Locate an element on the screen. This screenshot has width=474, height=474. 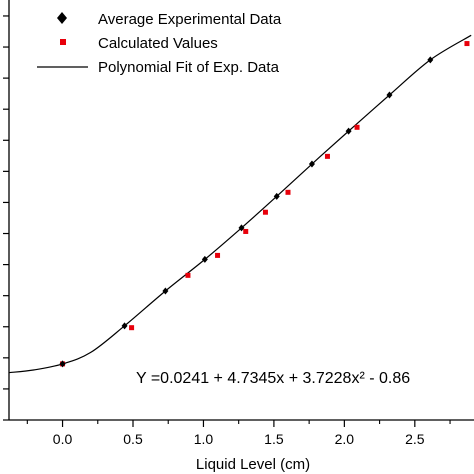
legend-label-calculated: Calculated Values is located at coordinates (158, 43).